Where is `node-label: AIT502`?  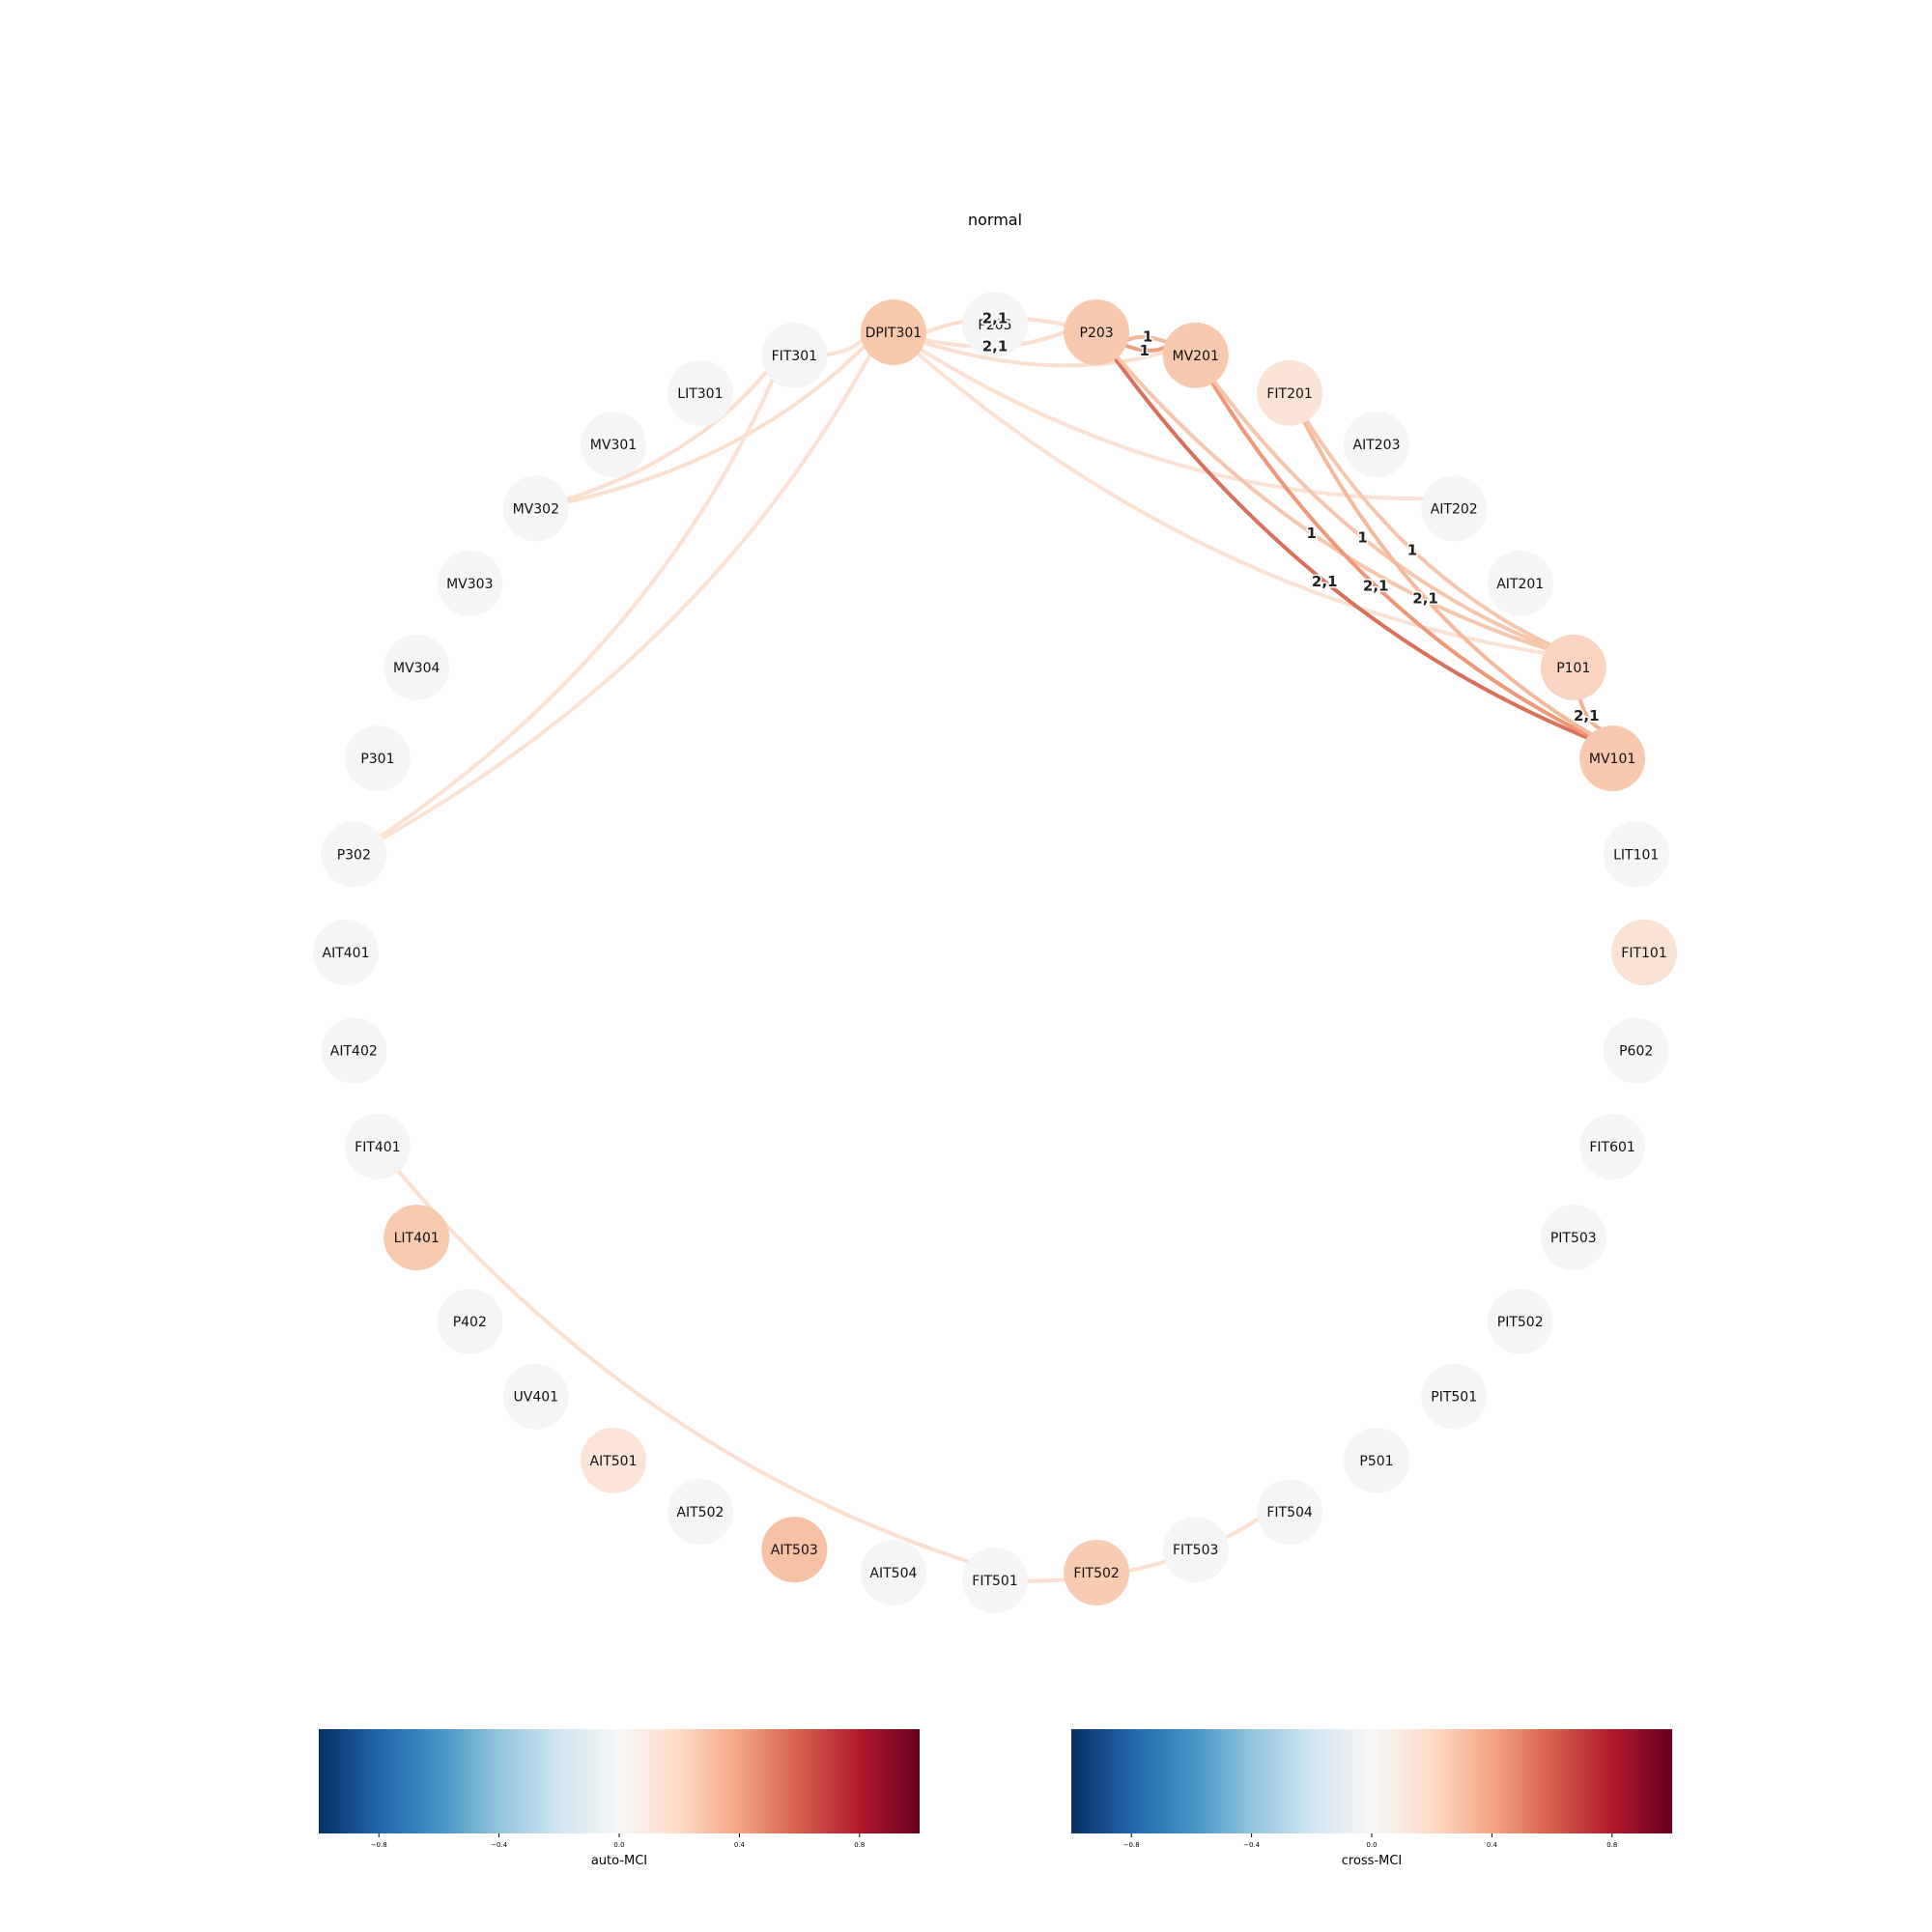 node-label: AIT502 is located at coordinates (700, 1512).